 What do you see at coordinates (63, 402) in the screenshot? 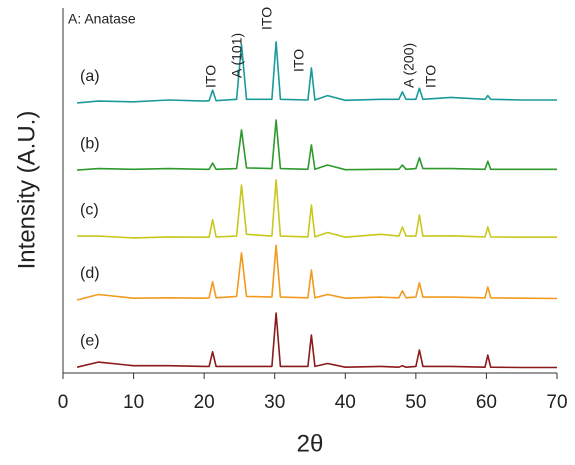
I see `x-tick-label: 0` at bounding box center [63, 402].